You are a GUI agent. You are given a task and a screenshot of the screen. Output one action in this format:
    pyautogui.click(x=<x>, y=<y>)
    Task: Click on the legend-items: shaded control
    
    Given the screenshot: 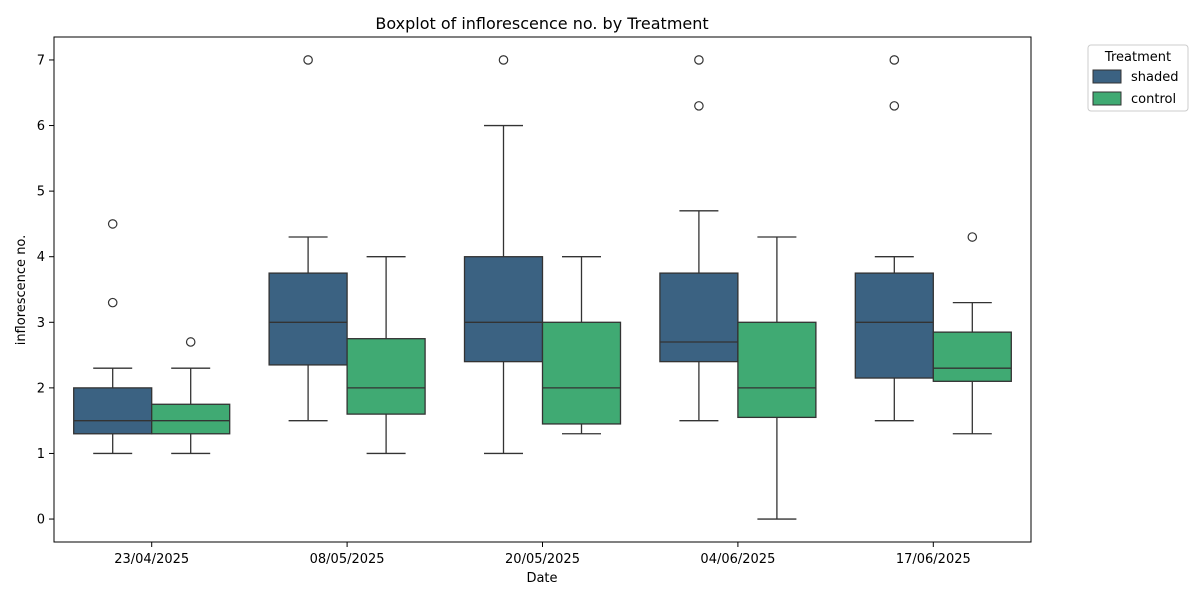 What is the action you would take?
    pyautogui.click(x=1135, y=88)
    